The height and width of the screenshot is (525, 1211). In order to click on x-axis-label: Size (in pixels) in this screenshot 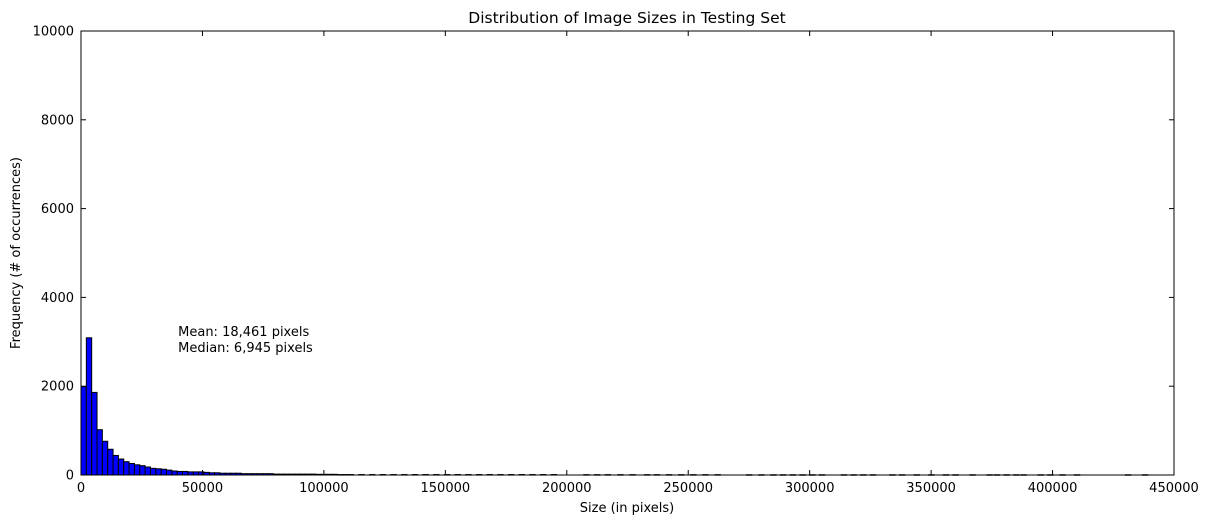, I will do `click(627, 508)`.